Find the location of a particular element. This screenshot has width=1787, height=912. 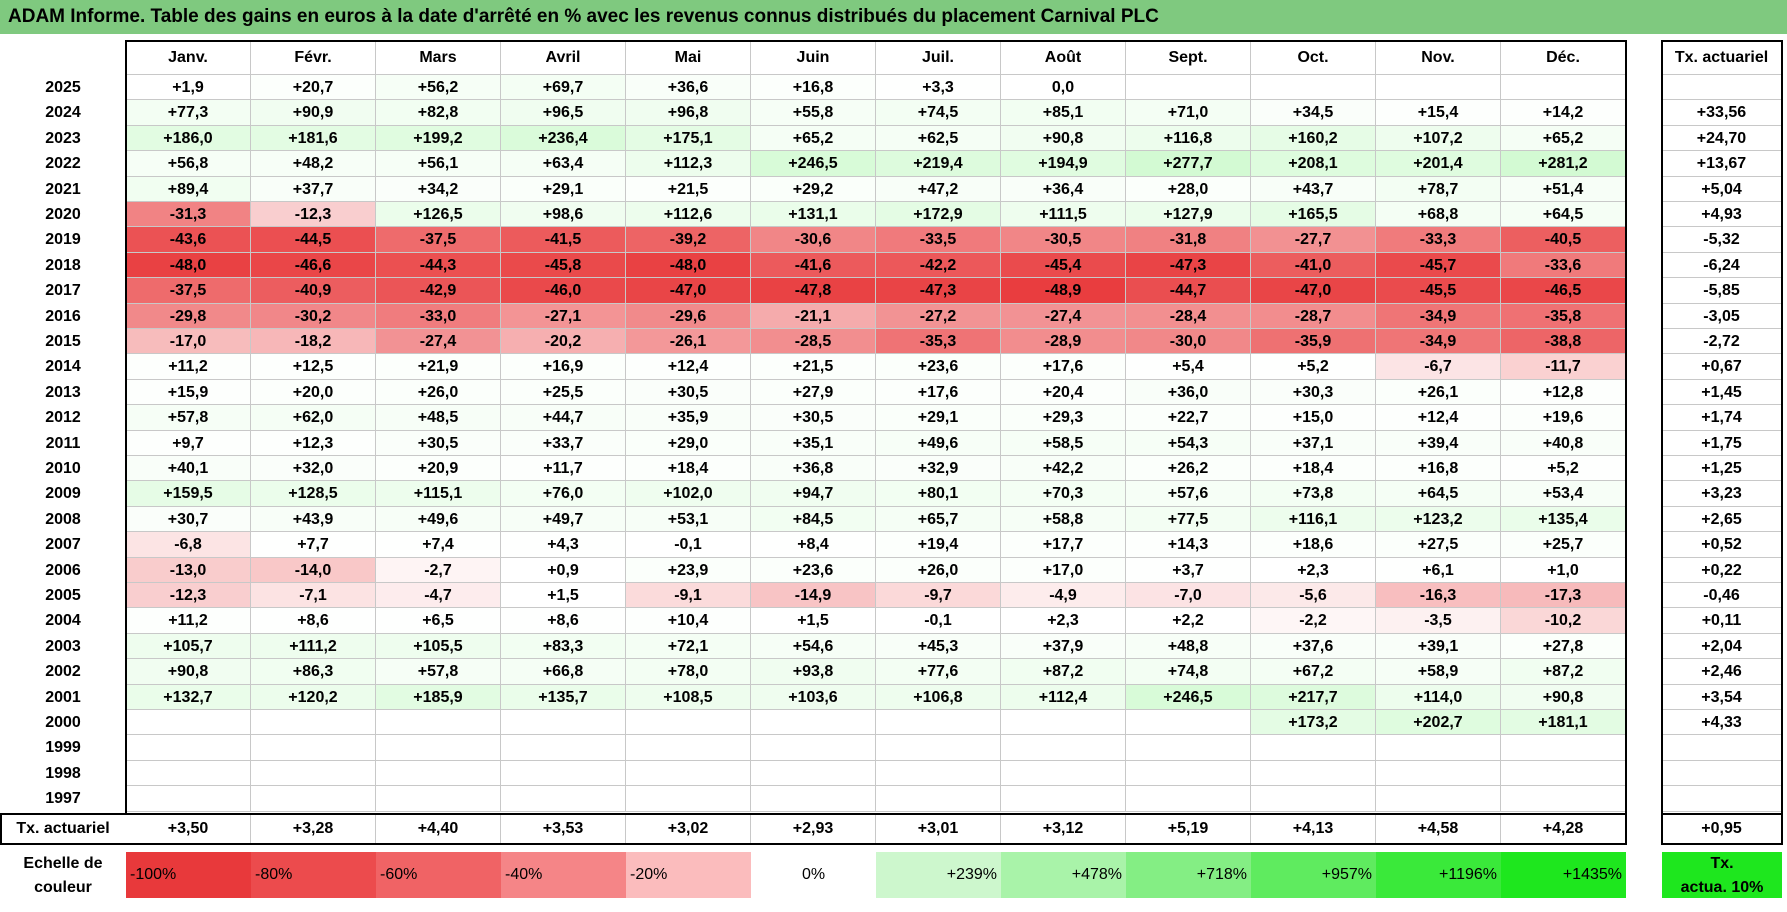

gain-cell: +246,5 is located at coordinates (1188, 697).